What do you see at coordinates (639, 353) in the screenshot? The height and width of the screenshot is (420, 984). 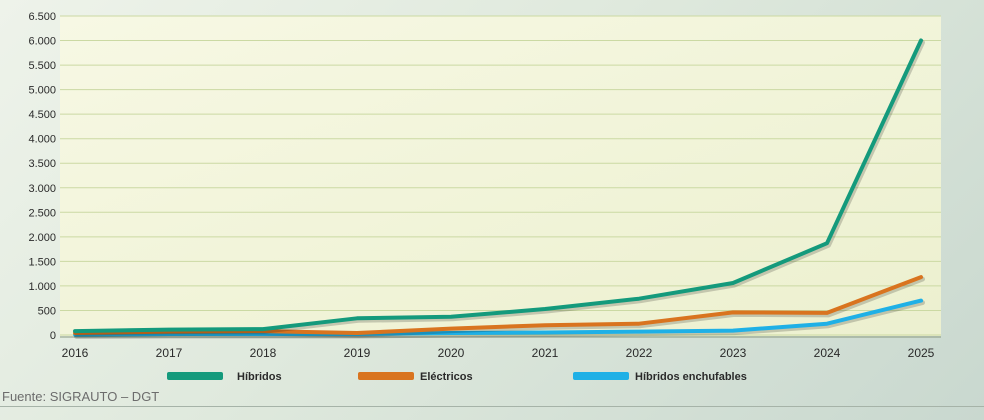 I see `x-tick-label: 2022` at bounding box center [639, 353].